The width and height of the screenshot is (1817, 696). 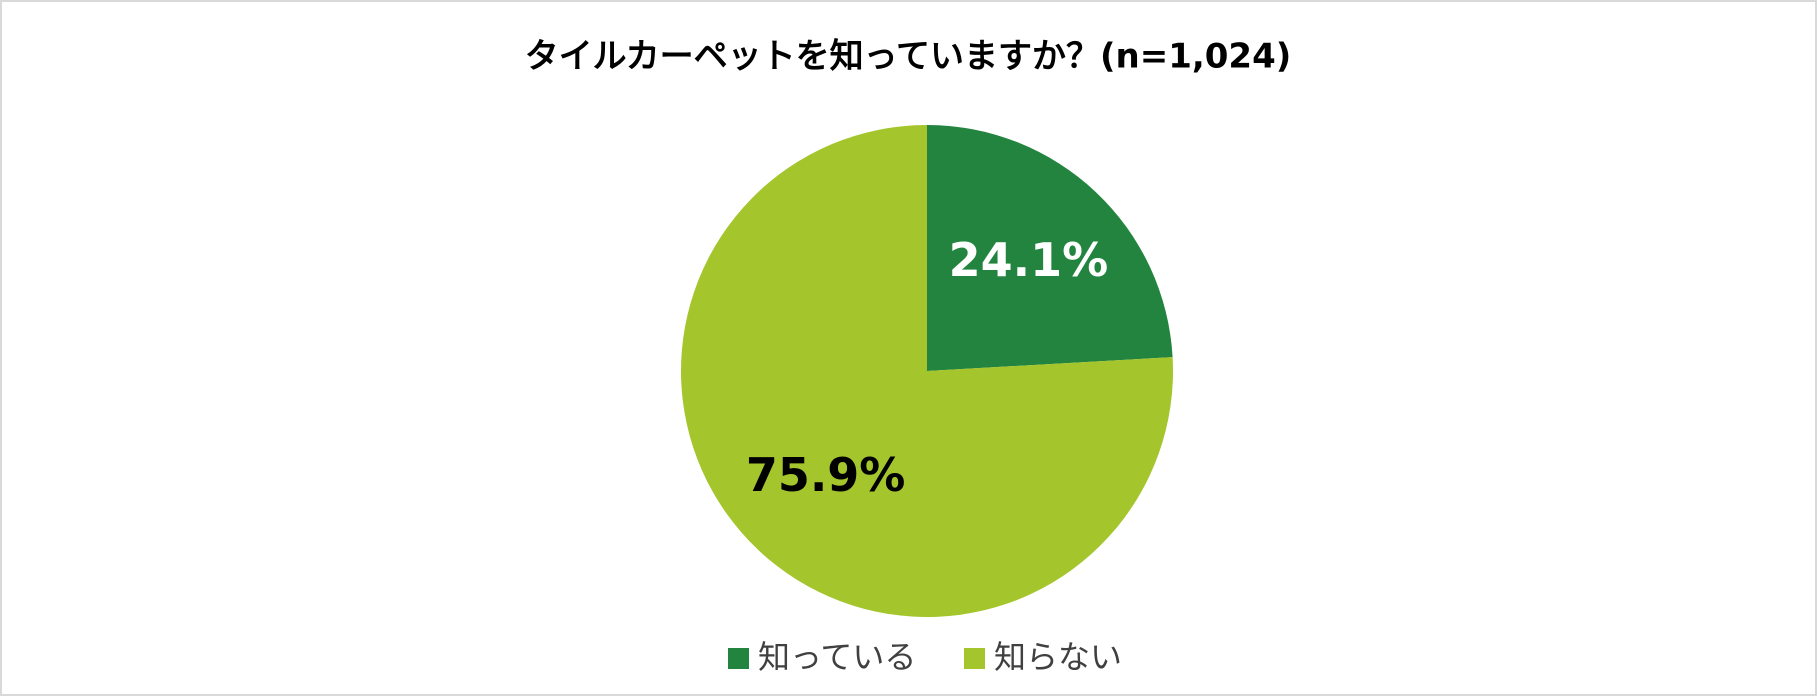 What do you see at coordinates (908, 57) in the screenshot?
I see `chart-title: タイルカーペットを知っていますか？(n=1,024)` at bounding box center [908, 57].